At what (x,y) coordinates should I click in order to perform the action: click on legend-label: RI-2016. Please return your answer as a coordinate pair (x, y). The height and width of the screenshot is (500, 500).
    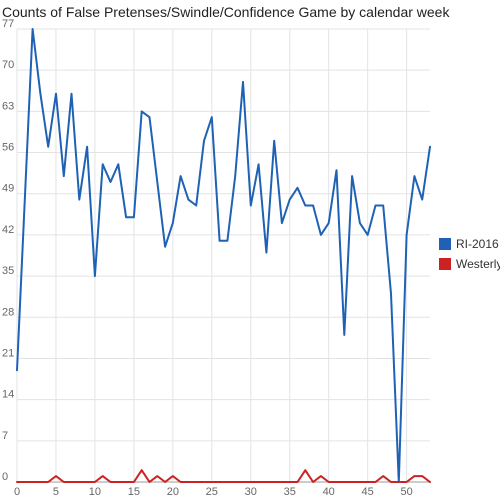
    Looking at the image, I should click on (477, 244).